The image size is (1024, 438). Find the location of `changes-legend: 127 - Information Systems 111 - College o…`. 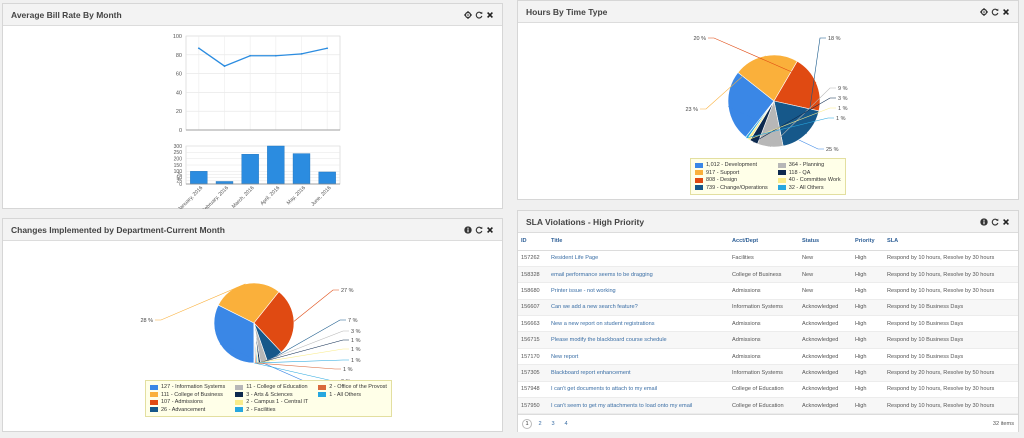

changes-legend: 127 - Information Systems 111 - College o… is located at coordinates (268, 398).